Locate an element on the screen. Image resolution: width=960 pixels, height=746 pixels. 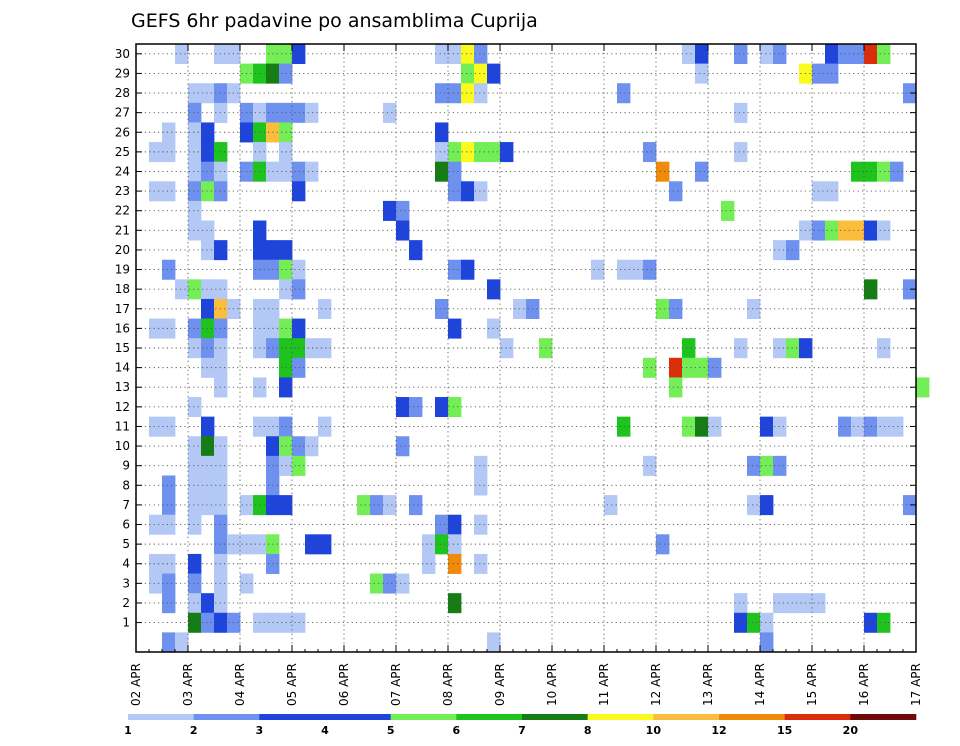
colorbar-label: 15 is located at coordinates (784, 730).